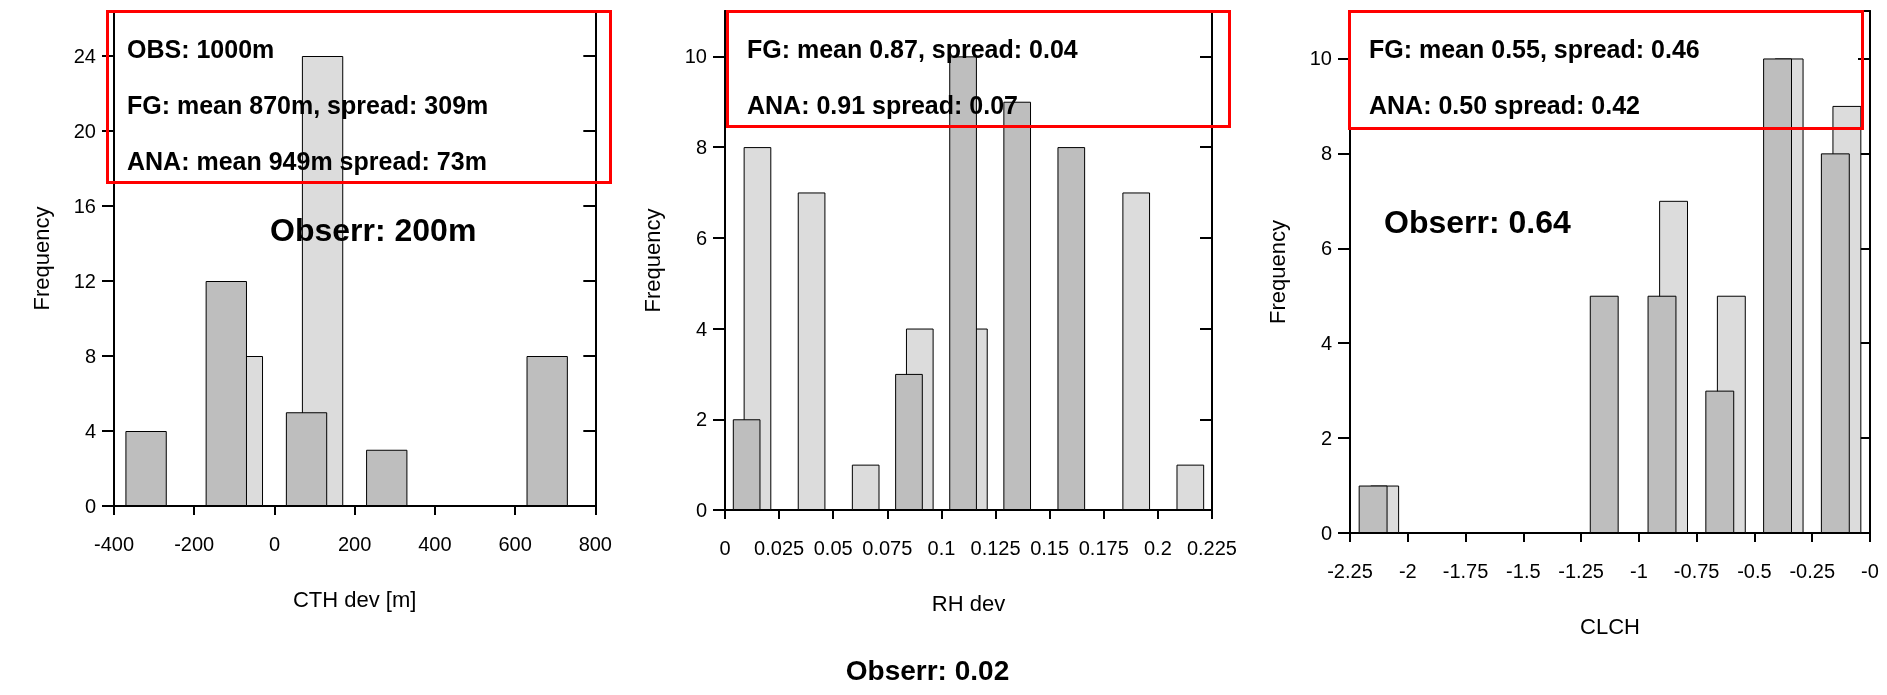 The image size is (1887, 695). What do you see at coordinates (354, 544) in the screenshot?
I see `x-tick-label: 200` at bounding box center [354, 544].